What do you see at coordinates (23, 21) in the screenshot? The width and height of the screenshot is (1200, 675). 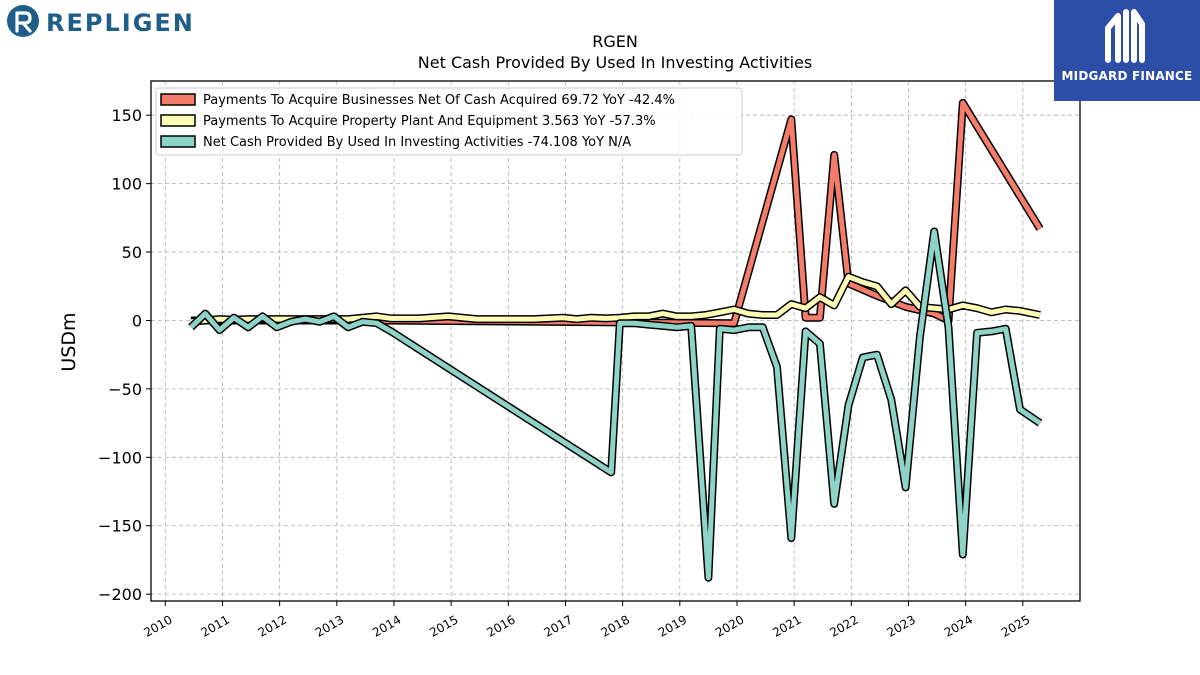 I see `repligen-mark-icon` at bounding box center [23, 21].